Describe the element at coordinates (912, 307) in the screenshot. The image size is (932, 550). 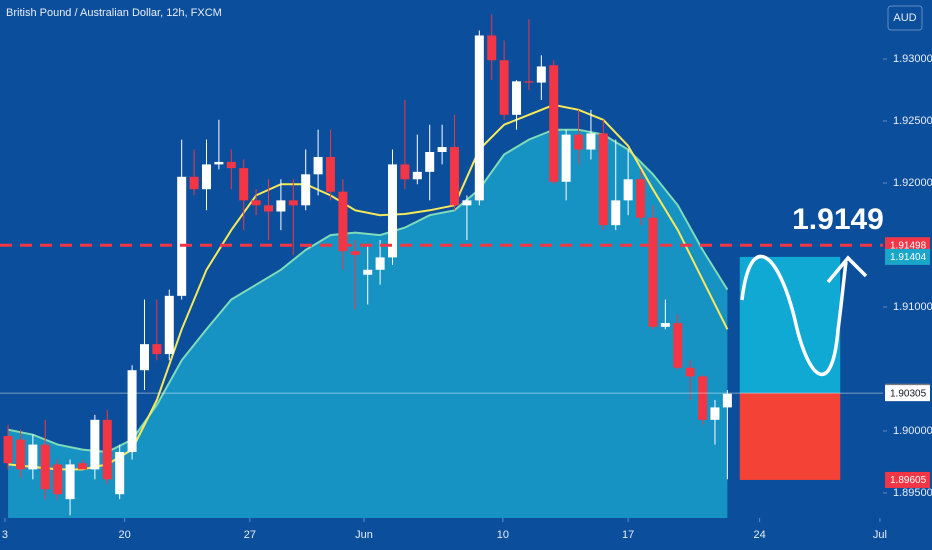
I see `y-tick-label: 1.91000` at that location.